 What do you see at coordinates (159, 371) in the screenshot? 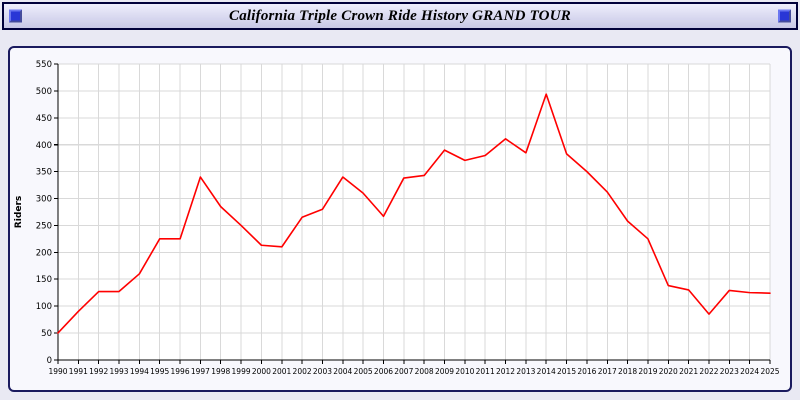
I see `svg-text: 1995` at bounding box center [159, 371].